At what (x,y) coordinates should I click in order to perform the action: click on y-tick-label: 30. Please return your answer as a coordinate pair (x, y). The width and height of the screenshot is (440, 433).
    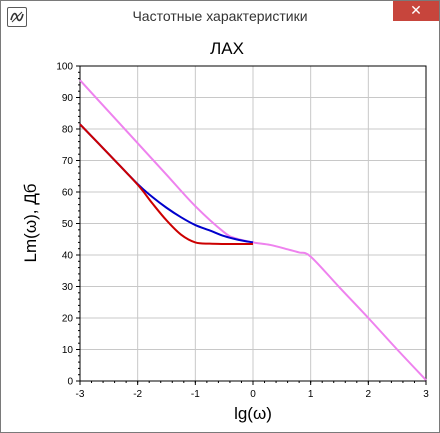
    Looking at the image, I should click on (68, 287).